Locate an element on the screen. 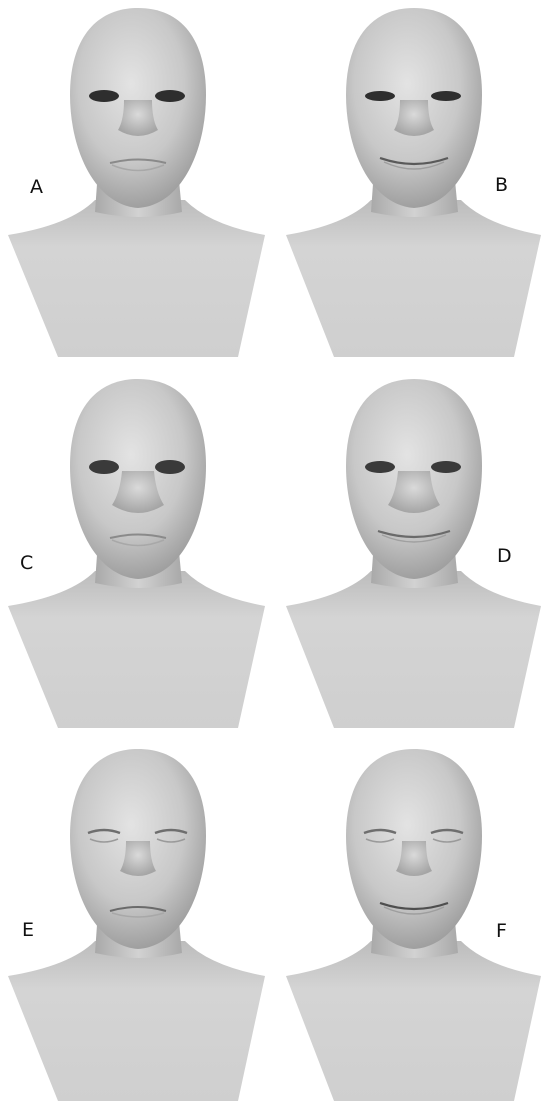  head-render-d is located at coordinates (413, 553).